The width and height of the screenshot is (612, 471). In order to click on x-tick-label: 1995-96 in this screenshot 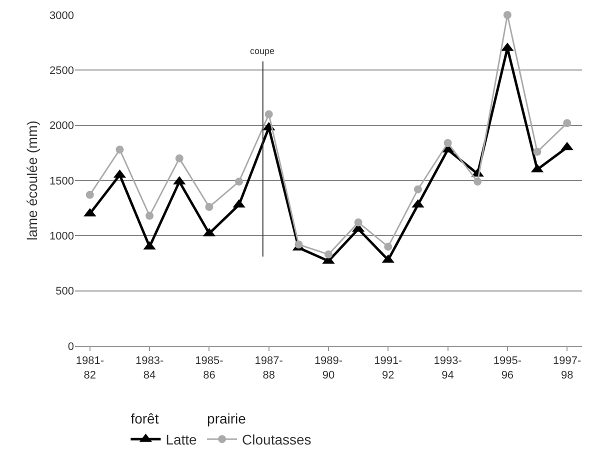, I will do `click(507, 368)`.